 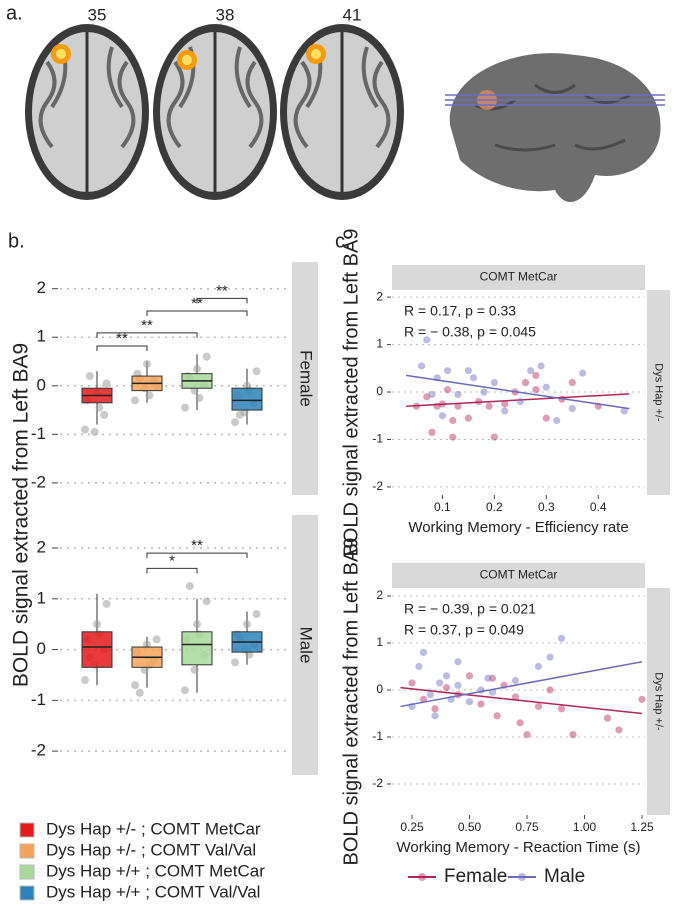 I want to click on significance-bracket, so click(x=197, y=313).